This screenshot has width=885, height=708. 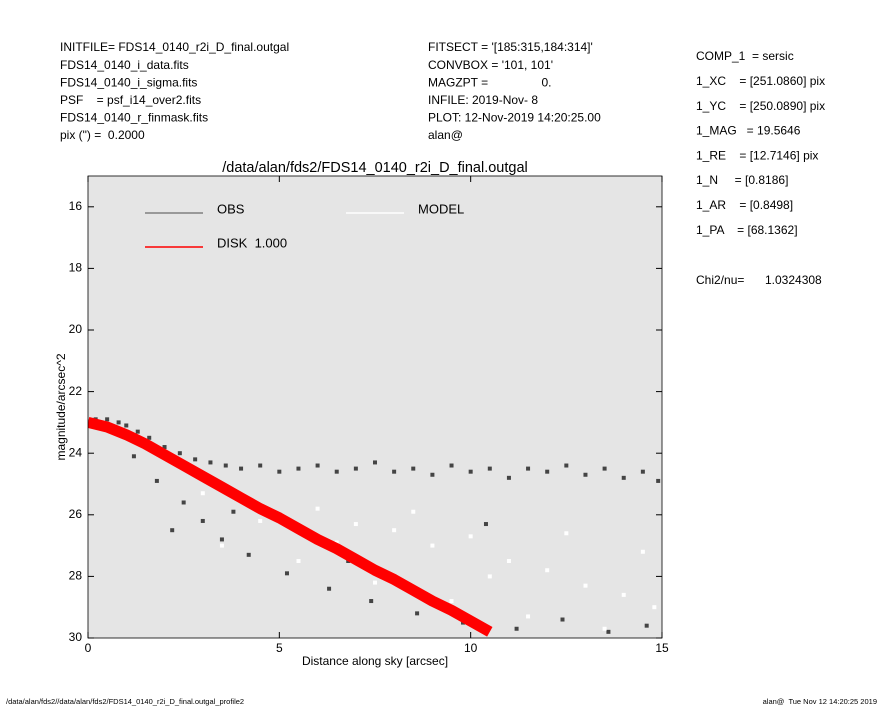 I want to click on y-tick-label: 18, so click(x=76, y=268).